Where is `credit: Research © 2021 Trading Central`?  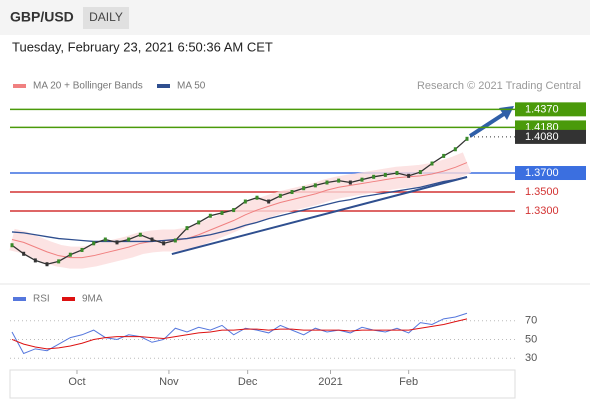 credit: Research © 2021 Trading Central is located at coordinates (499, 86).